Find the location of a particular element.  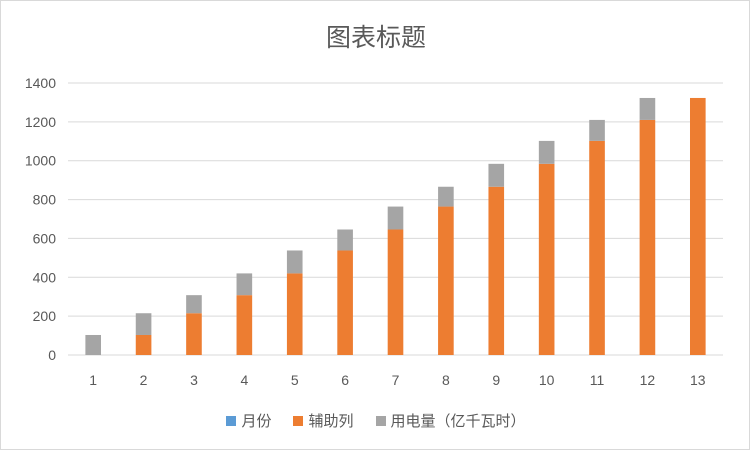

x-tick-label: 4 is located at coordinates (244, 380).